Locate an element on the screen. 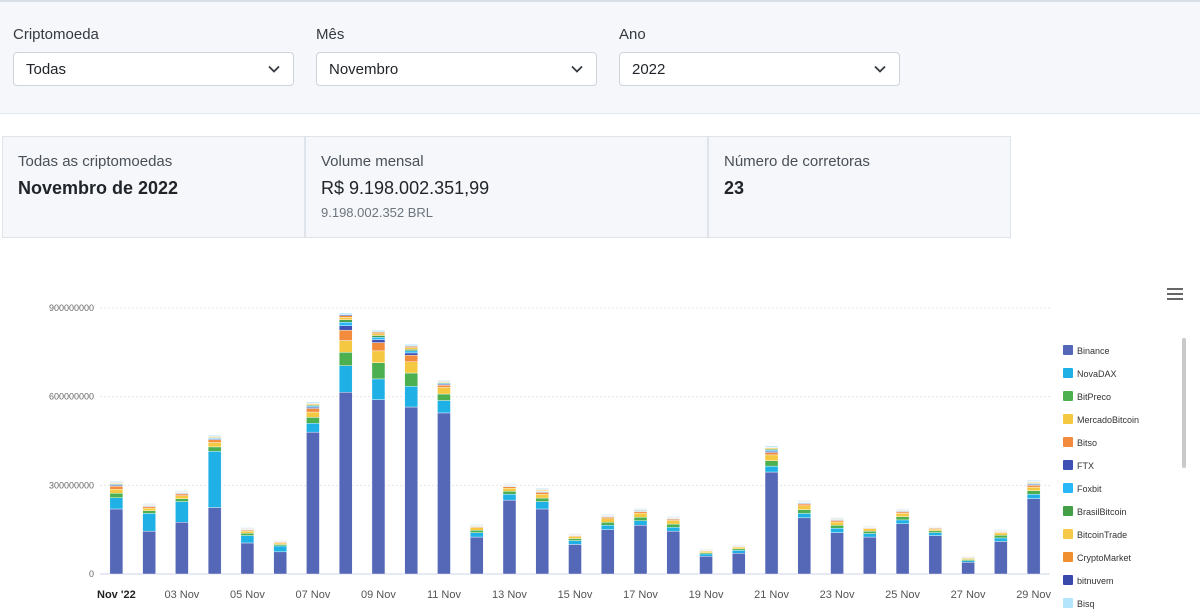  mes-select: Novembro is located at coordinates (456, 69).